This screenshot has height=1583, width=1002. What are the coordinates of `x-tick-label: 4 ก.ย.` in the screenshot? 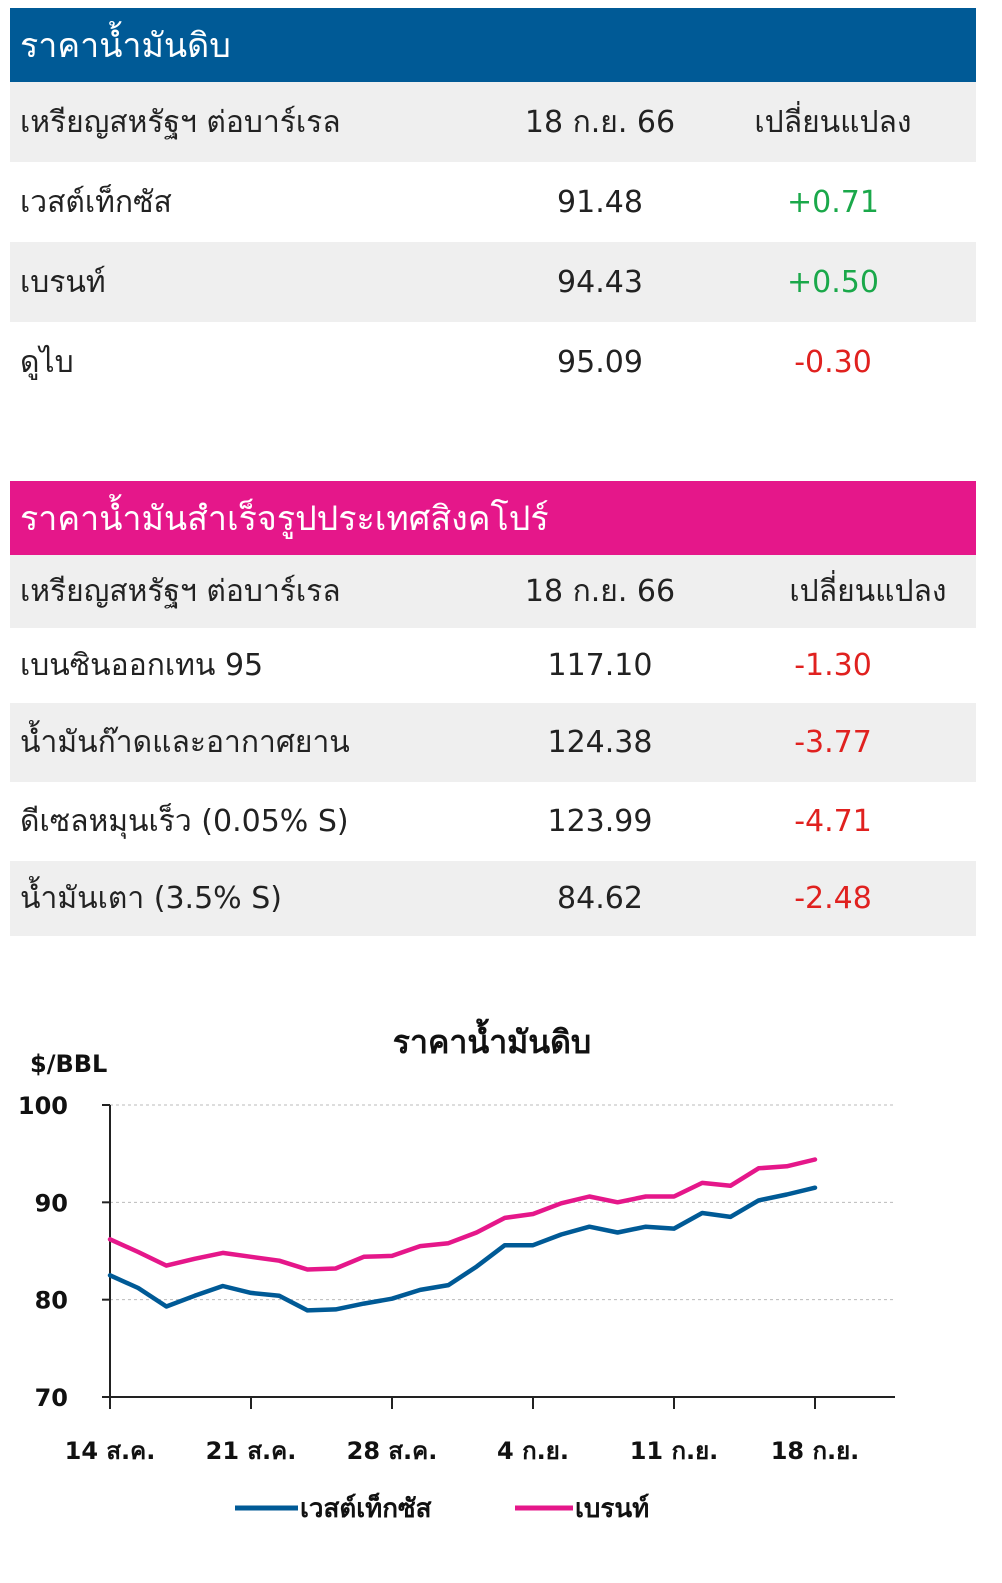 It's located at (533, 1451).